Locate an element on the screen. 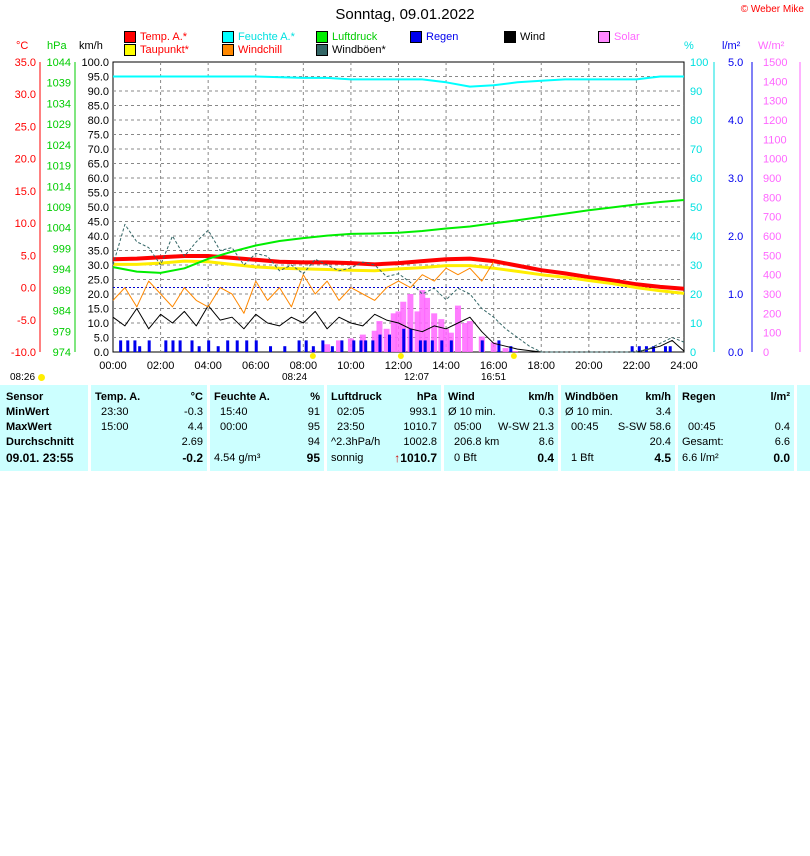 The height and width of the screenshot is (856, 810). cell-direction-value: S-SW 58.6 is located at coordinates (644, 427).